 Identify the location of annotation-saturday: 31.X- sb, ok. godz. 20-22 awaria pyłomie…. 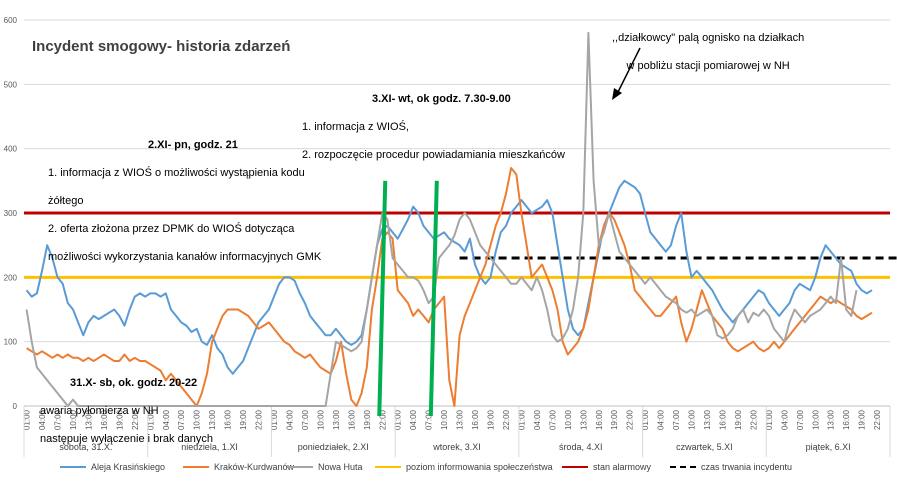
(126, 411).